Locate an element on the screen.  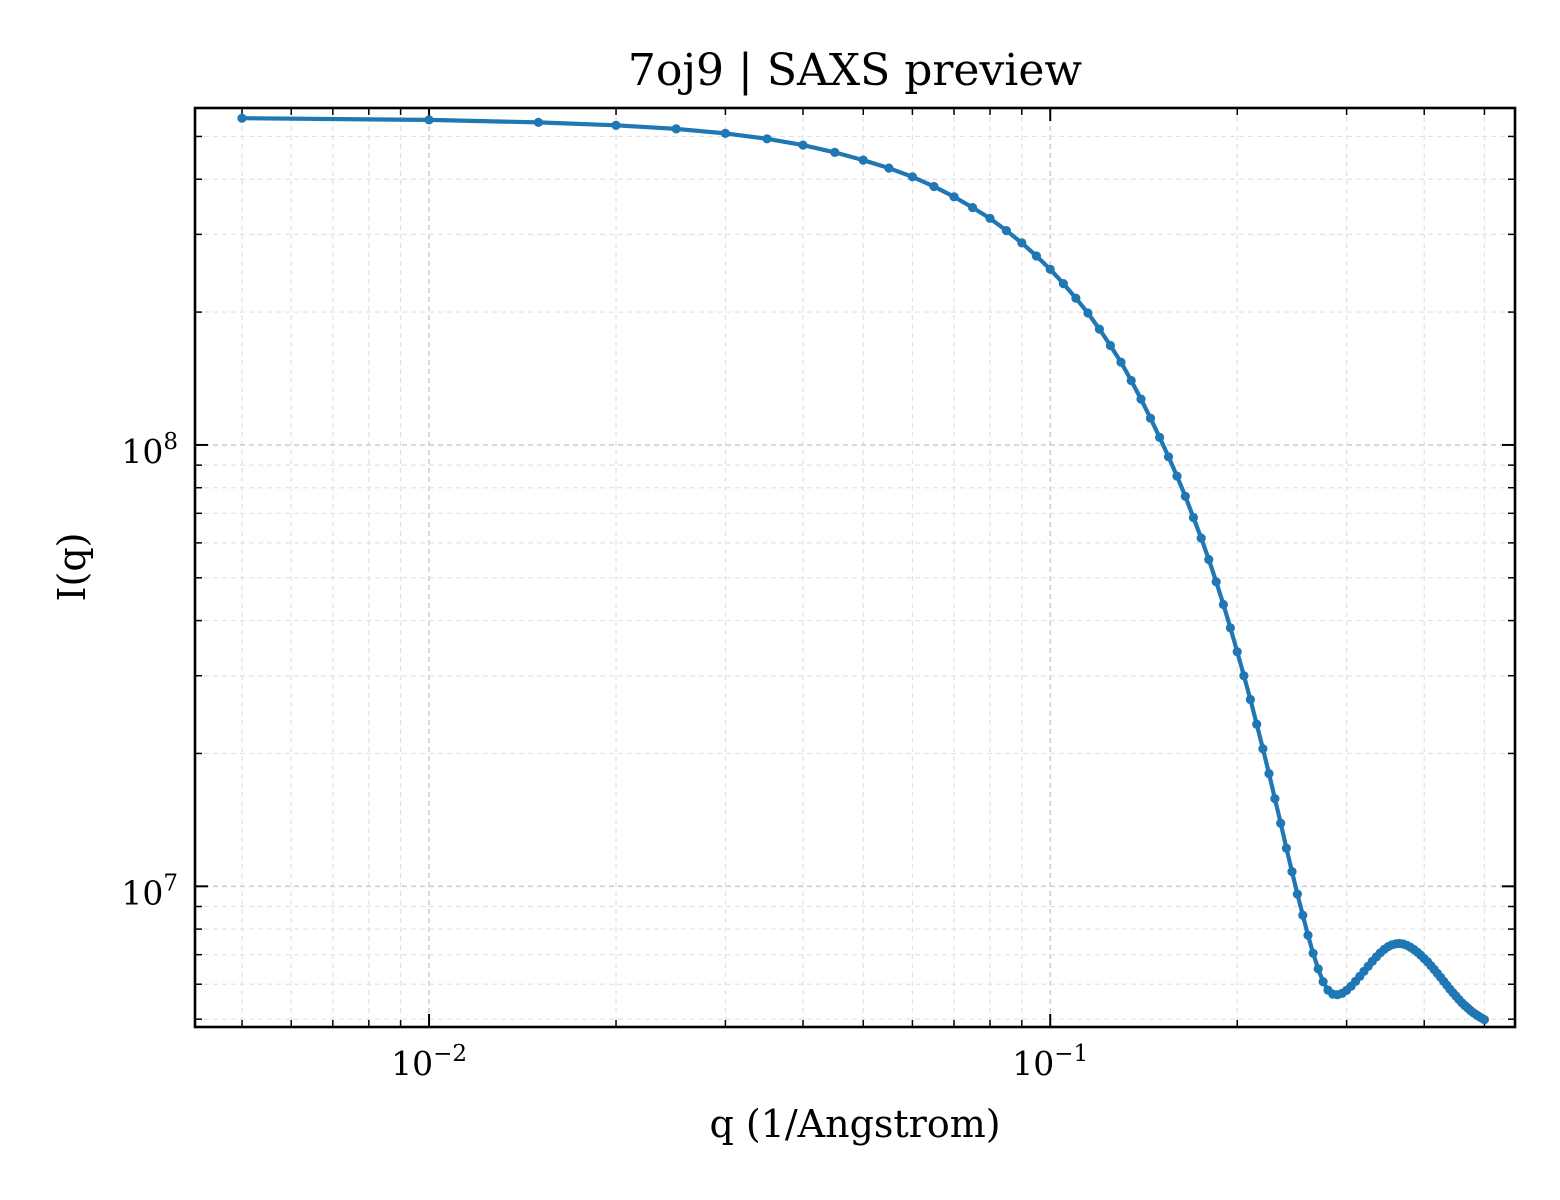
x-tick-label: 10⁻¹ is located at coordinates (1050, 1062).